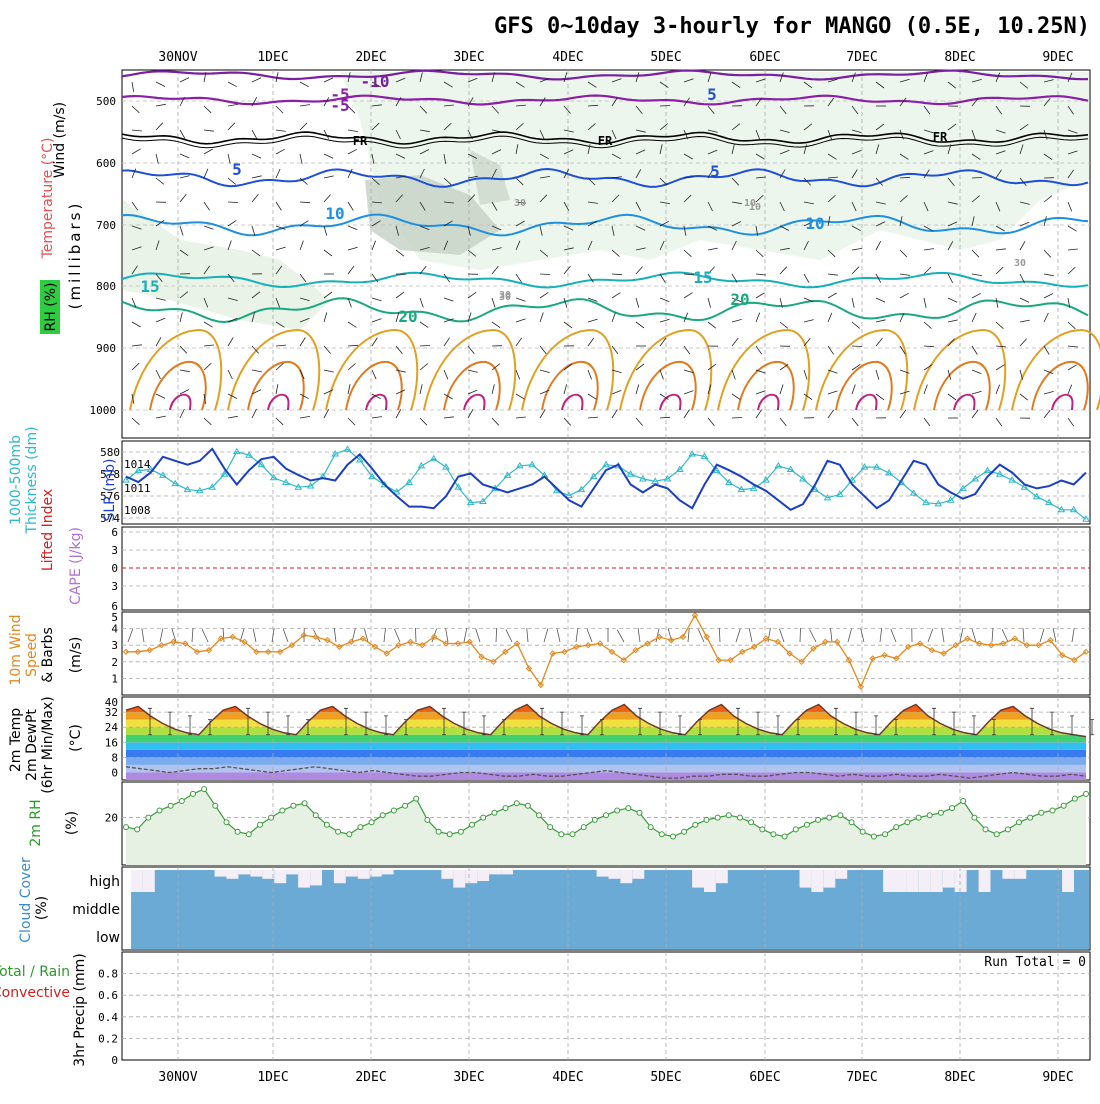 Image resolution: width=1100 pixels, height=1104 pixels. Describe the element at coordinates (814, 223) in the screenshot. I see `contour-label: 10` at that location.